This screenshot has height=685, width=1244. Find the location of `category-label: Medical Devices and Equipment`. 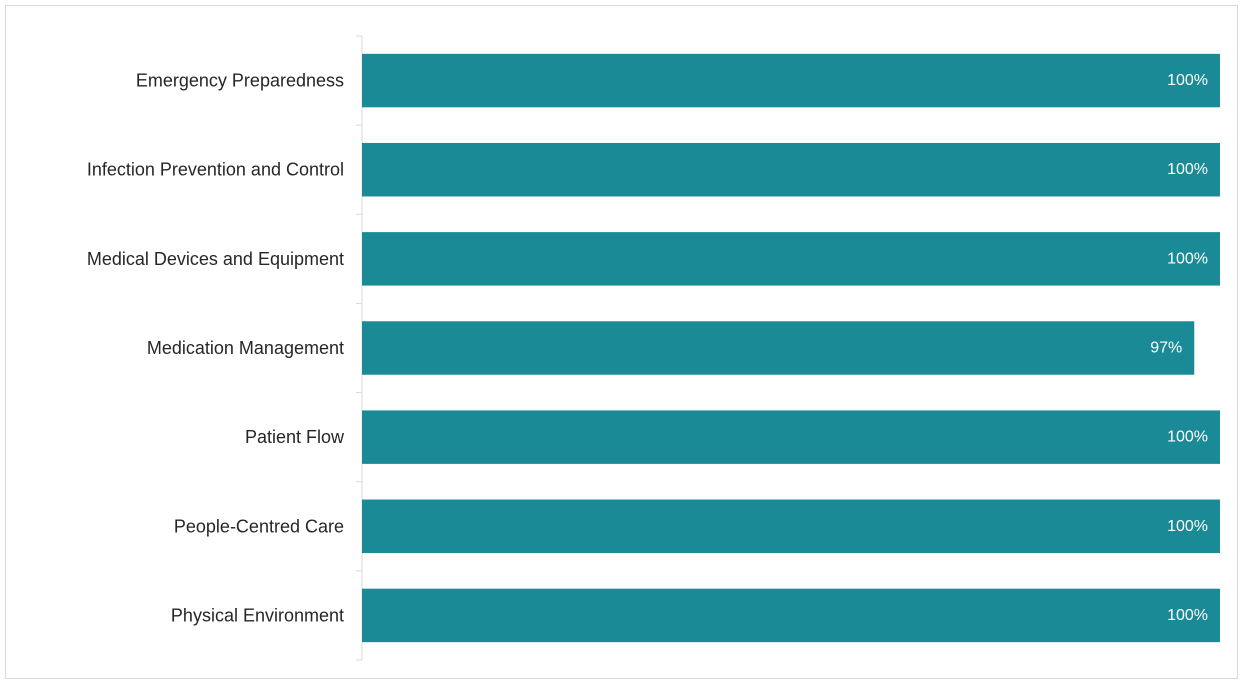

category-label: Medical Devices and Equipment is located at coordinates (215, 259).